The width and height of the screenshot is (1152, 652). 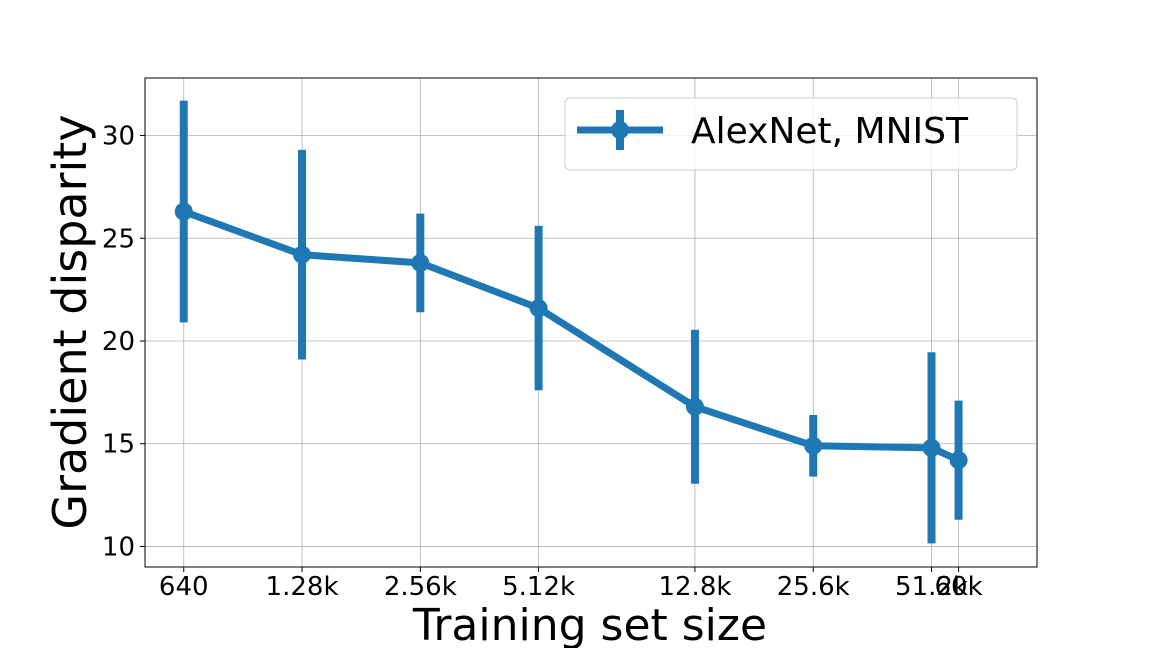 What do you see at coordinates (118, 342) in the screenshot?
I see `y-tick-label: 20` at bounding box center [118, 342].